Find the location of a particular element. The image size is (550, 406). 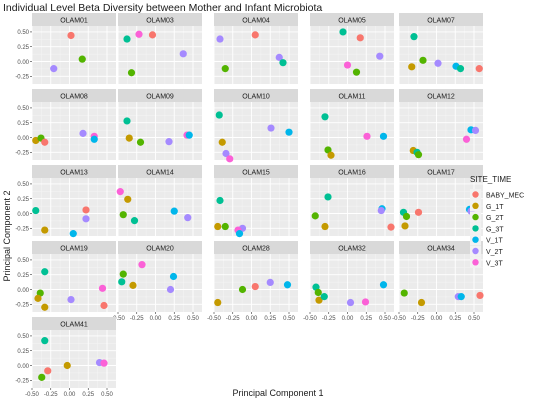

facet-panel: OLAM11 is located at coordinates (351, 124).